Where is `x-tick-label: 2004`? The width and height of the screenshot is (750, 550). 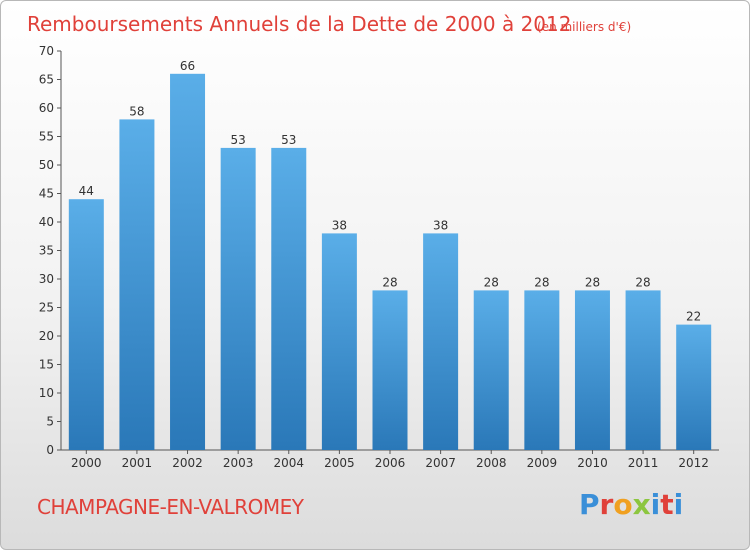 x-tick-label: 2004 is located at coordinates (288, 463).